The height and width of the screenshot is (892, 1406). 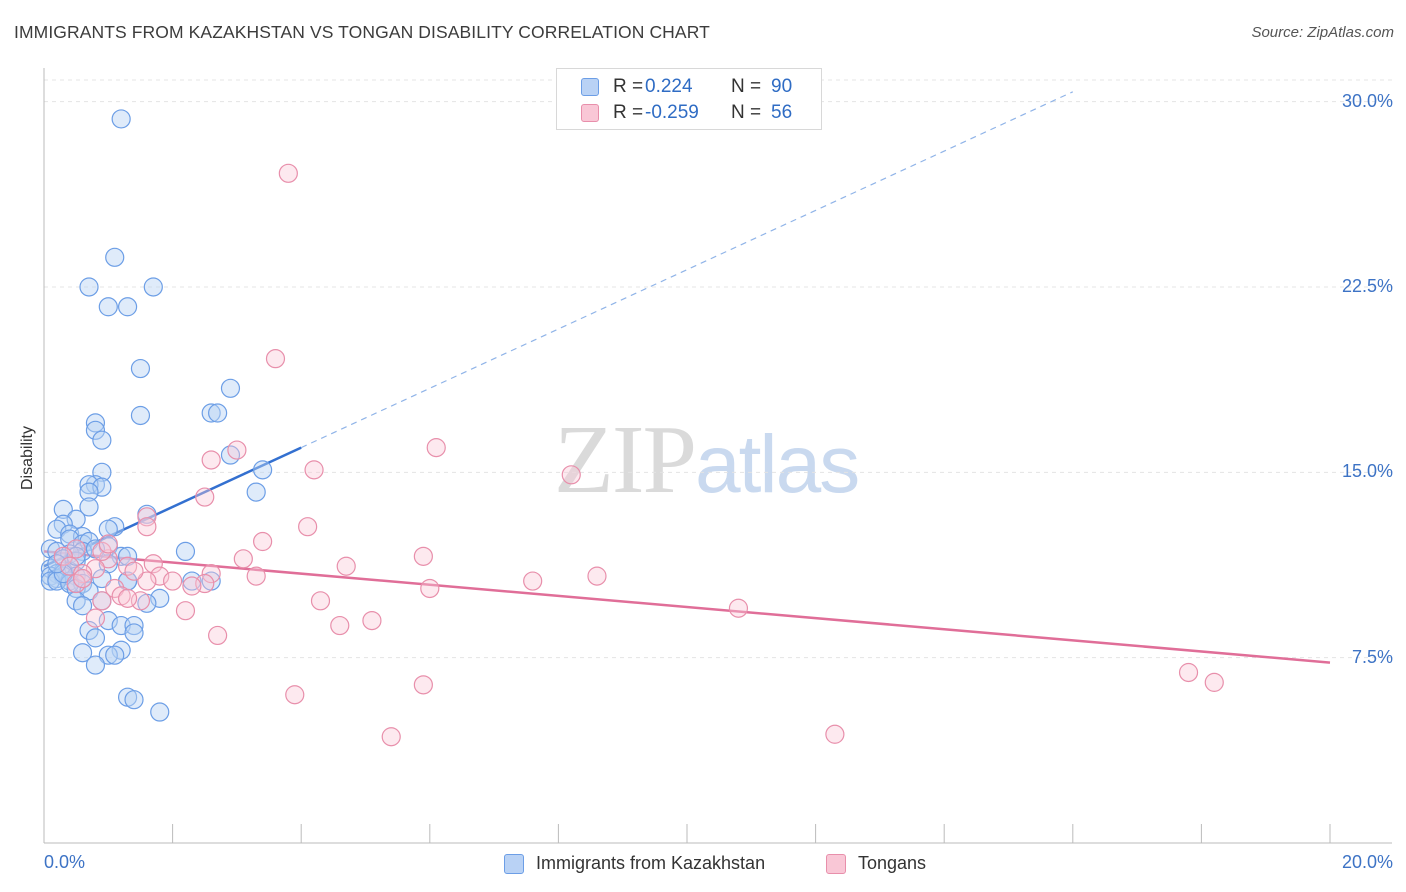 What do you see at coordinates (65, 862) in the screenshot?
I see `x-tick-label-min: 0.0%` at bounding box center [65, 862].